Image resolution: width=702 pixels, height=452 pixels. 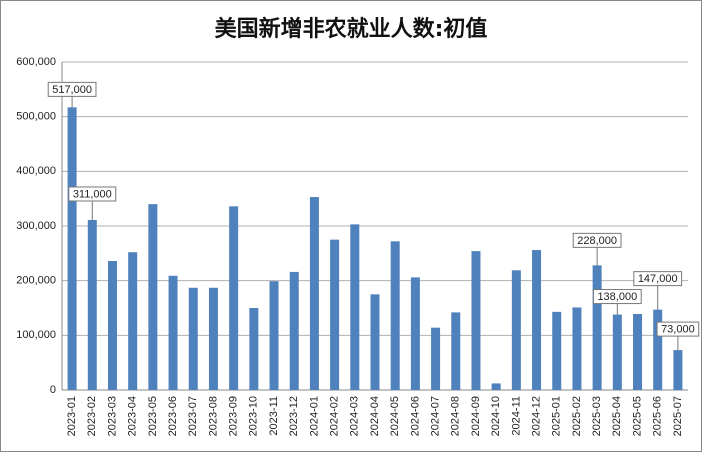 What do you see at coordinates (577, 416) in the screenshot?
I see `x-tick-label: 2025-02` at bounding box center [577, 416].